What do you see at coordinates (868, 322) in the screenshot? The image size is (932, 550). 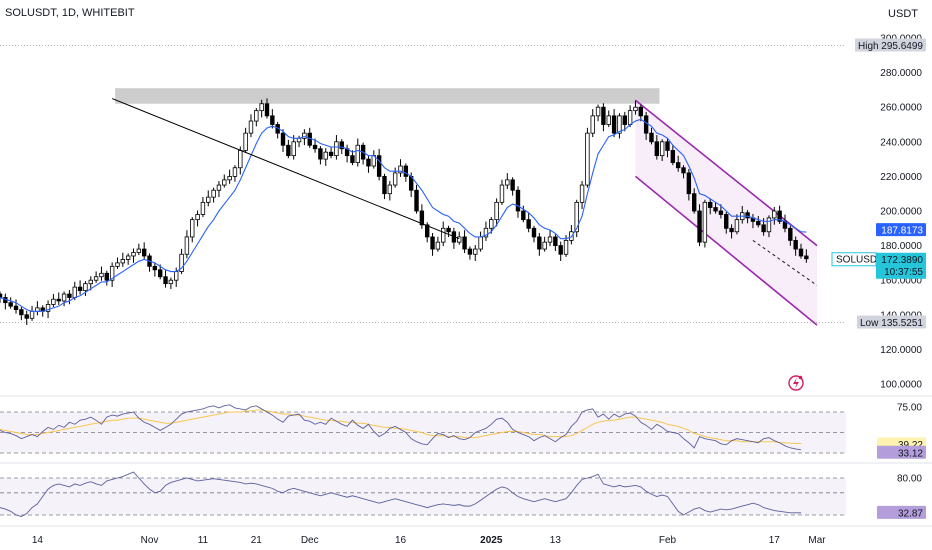 I see `low-label-bg` at bounding box center [868, 322].